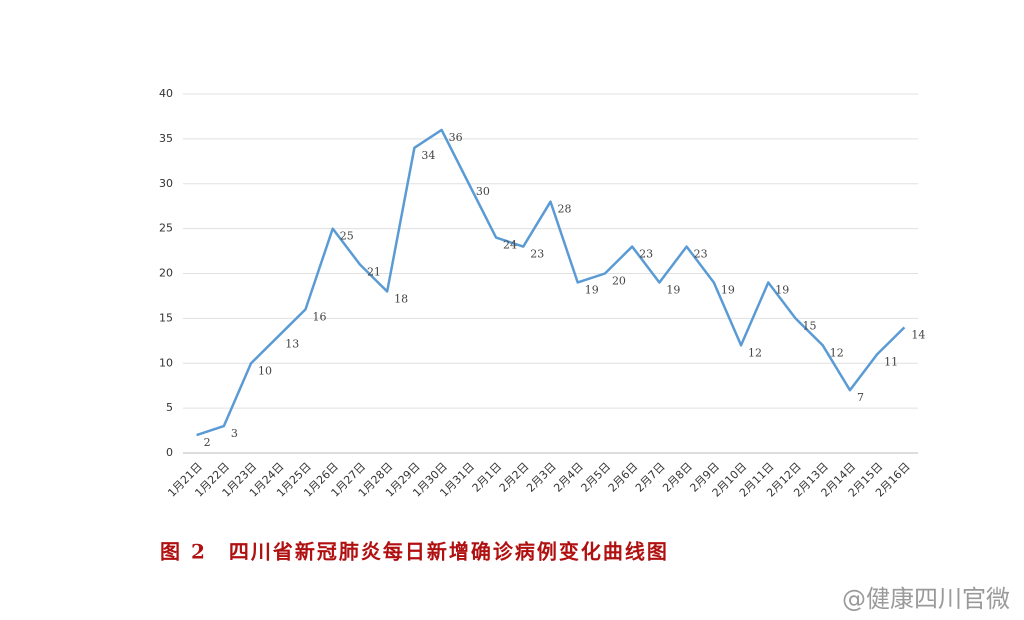 This screenshot has height=620, width=1024. What do you see at coordinates (347, 236) in the screenshot?
I see `data-label: 25` at bounding box center [347, 236].